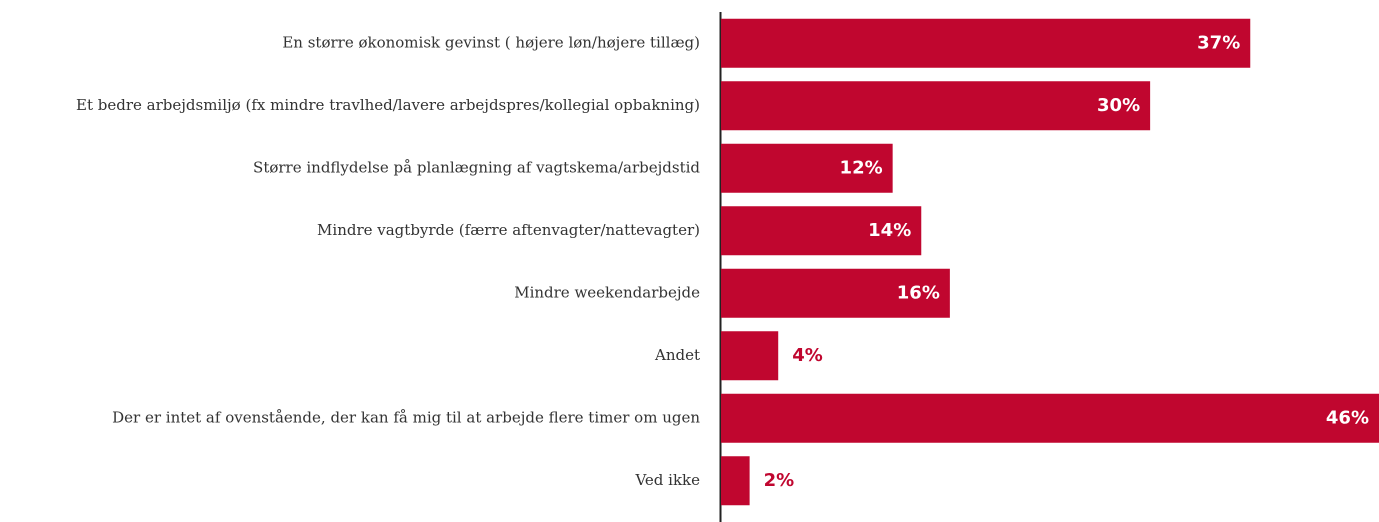 Image resolution: width=1379 pixels, height=522 pixels. What do you see at coordinates (779, 480) in the screenshot?
I see `data-label: 2%` at bounding box center [779, 480].